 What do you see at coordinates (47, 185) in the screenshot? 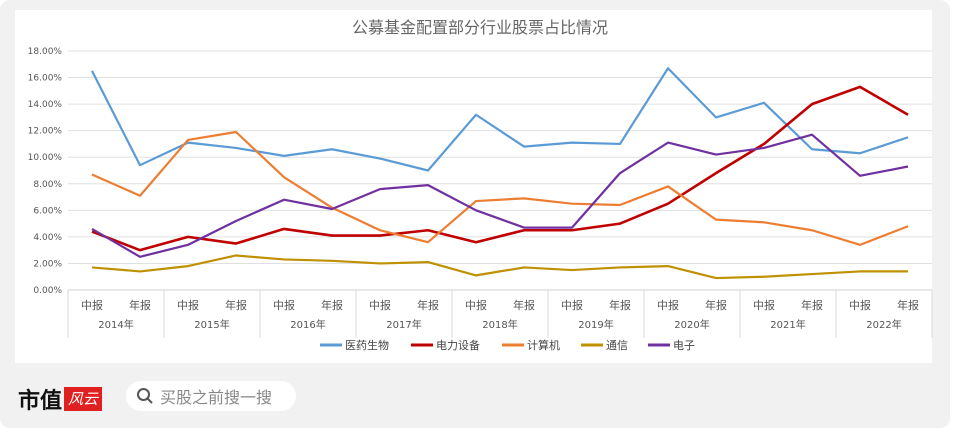
I see `y-tick-label: 8.00%` at bounding box center [47, 185].